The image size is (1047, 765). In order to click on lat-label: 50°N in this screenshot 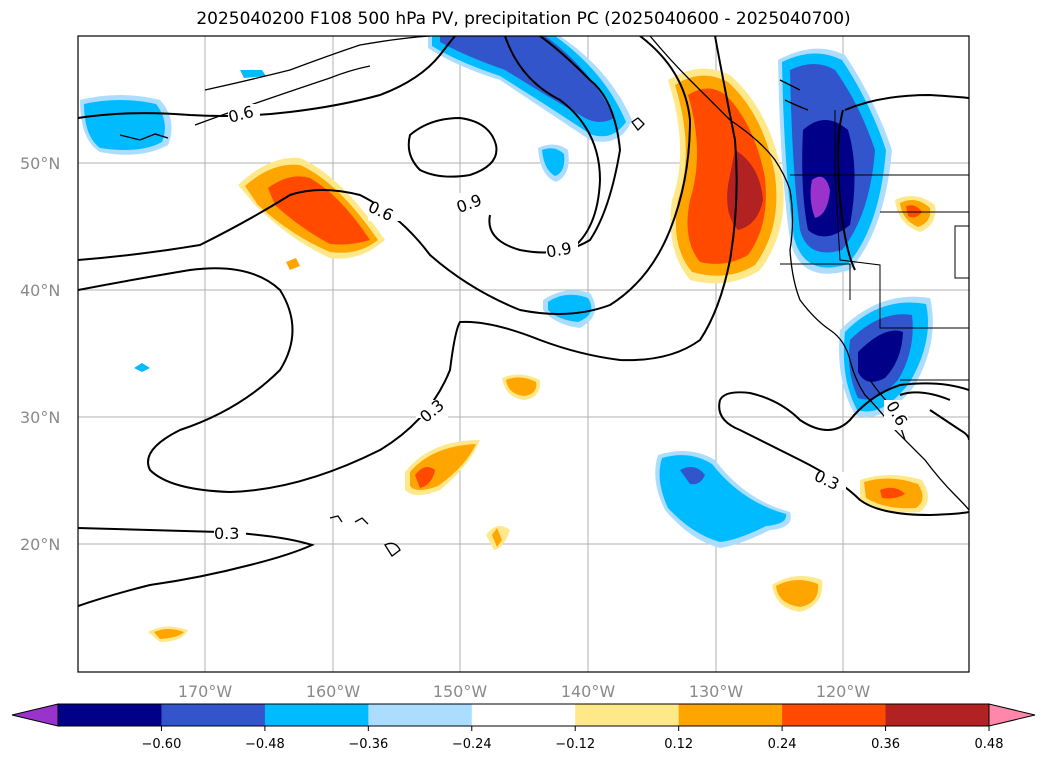, I will do `click(40, 163)`.